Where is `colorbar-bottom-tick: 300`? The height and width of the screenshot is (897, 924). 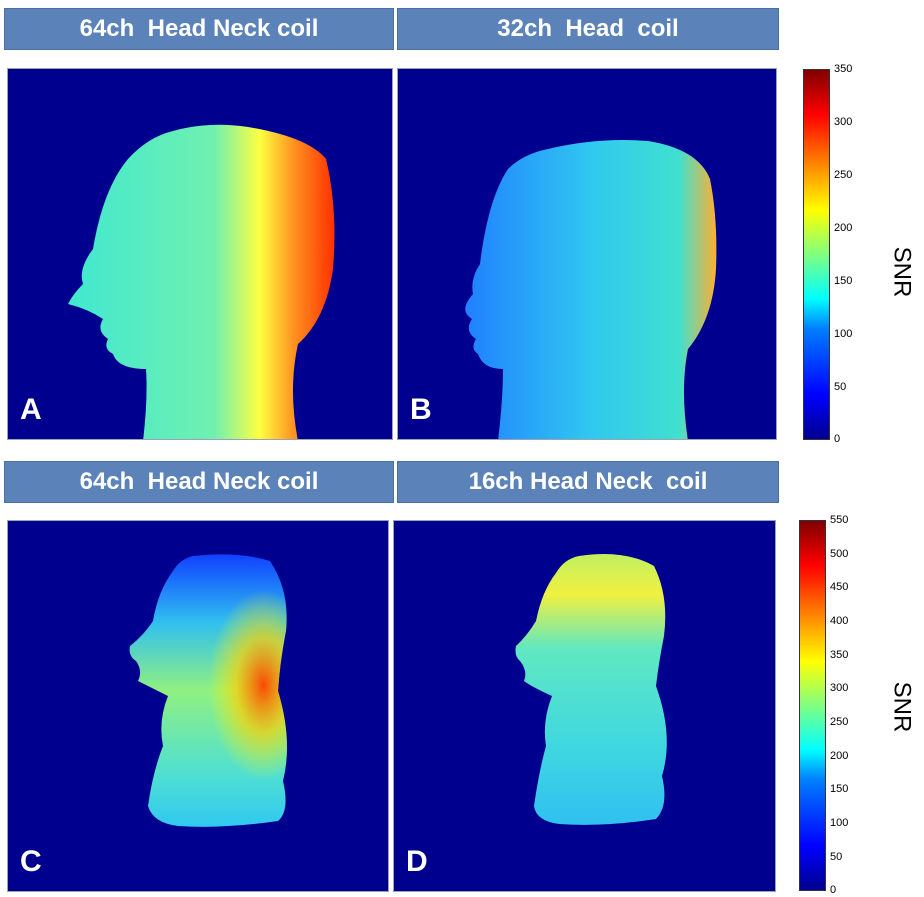 colorbar-bottom-tick: 300 is located at coordinates (839, 688).